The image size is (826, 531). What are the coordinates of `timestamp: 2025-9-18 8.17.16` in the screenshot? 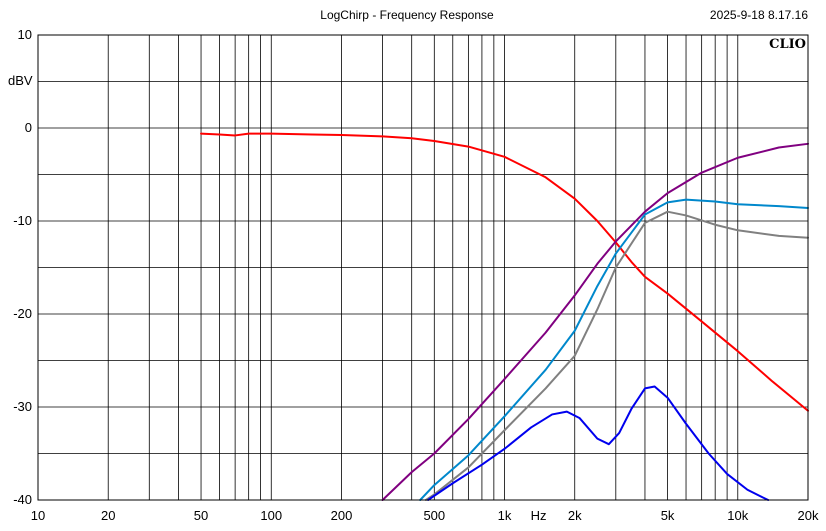 It's located at (759, 15).